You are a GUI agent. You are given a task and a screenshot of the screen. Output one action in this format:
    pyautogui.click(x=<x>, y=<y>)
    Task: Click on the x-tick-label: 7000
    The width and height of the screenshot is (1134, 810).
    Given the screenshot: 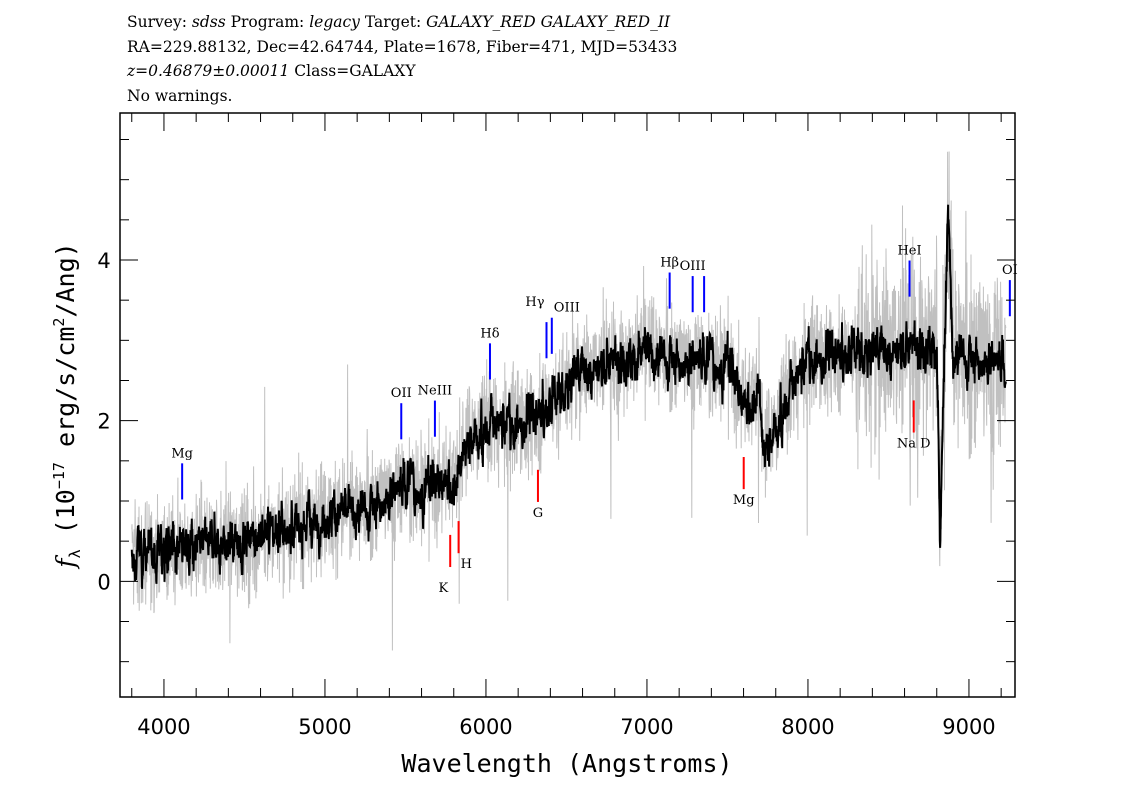 What is the action you would take?
    pyautogui.click(x=646, y=727)
    